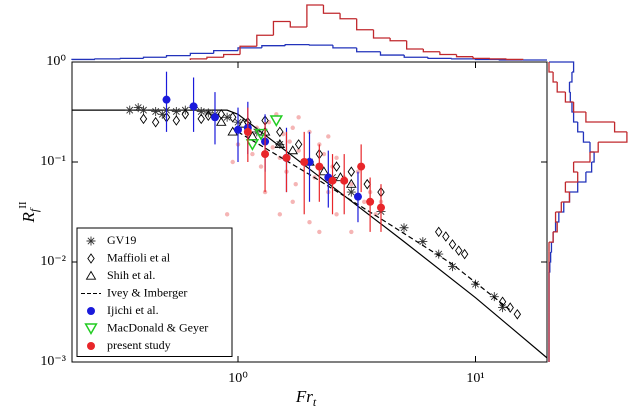 This screenshot has height=415, width=639. What do you see at coordinates (29, 212) in the screenshot?
I see `y-axis-label: RfII` at bounding box center [29, 212].